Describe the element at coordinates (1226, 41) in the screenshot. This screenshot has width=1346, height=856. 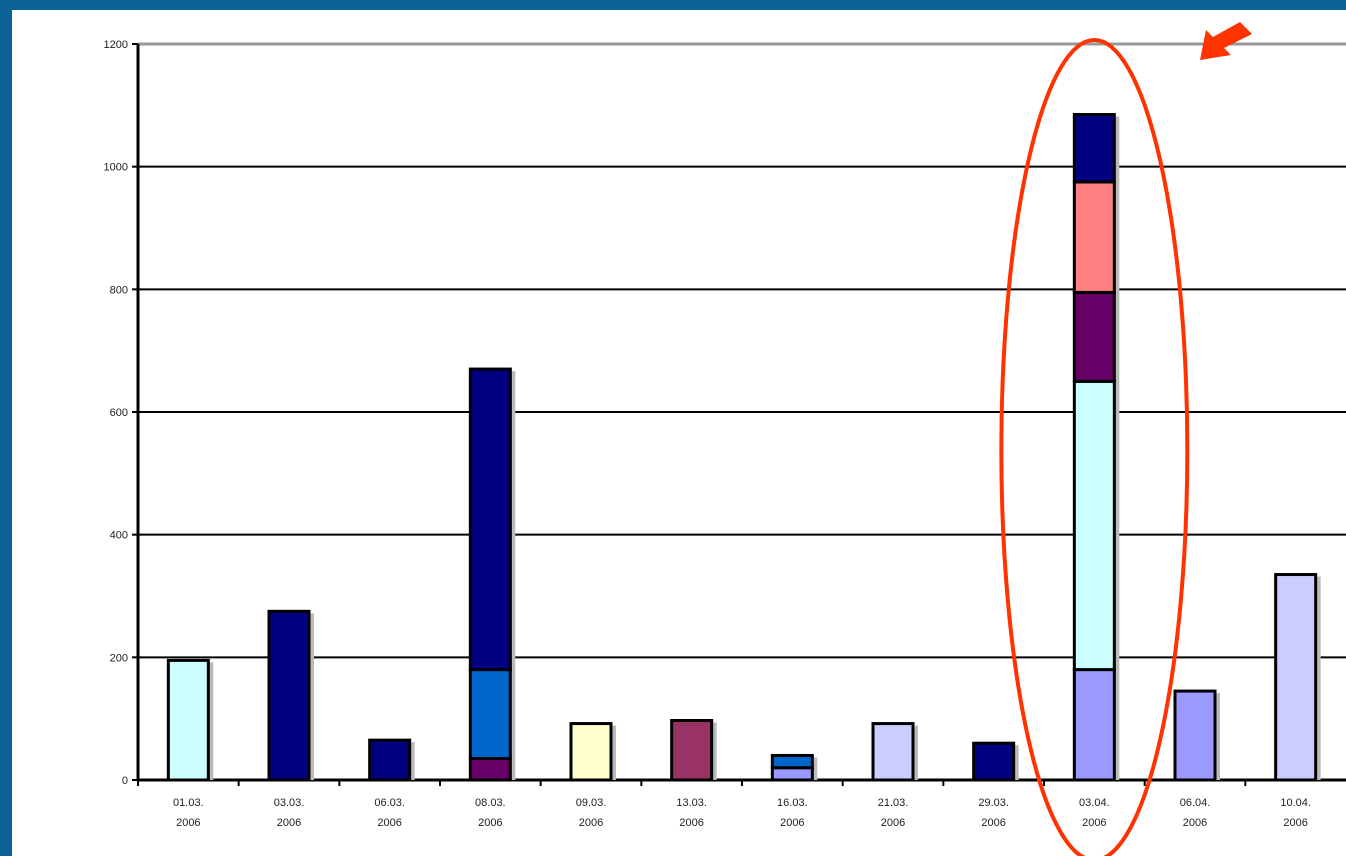
I see `arrow-icon` at that location.